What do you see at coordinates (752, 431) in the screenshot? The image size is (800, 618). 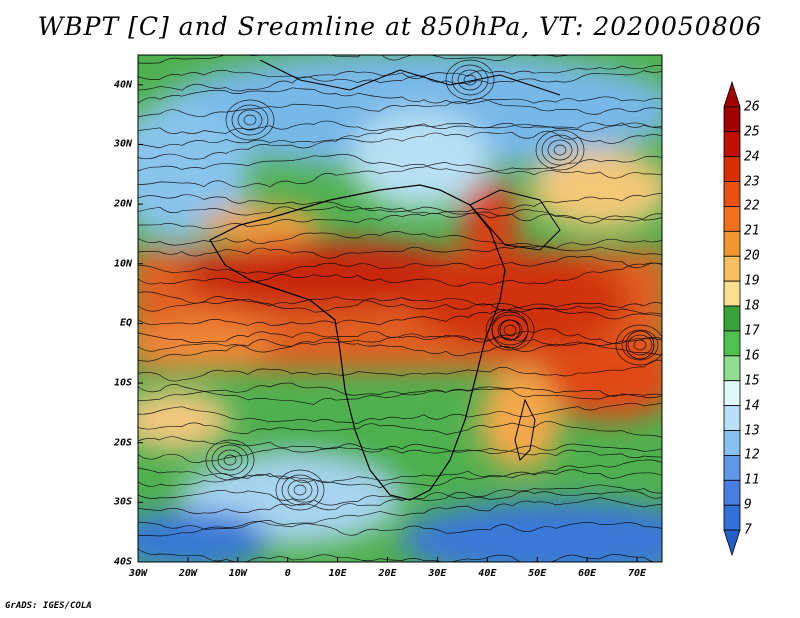 I see `colorbar-label: 13` at bounding box center [752, 431].